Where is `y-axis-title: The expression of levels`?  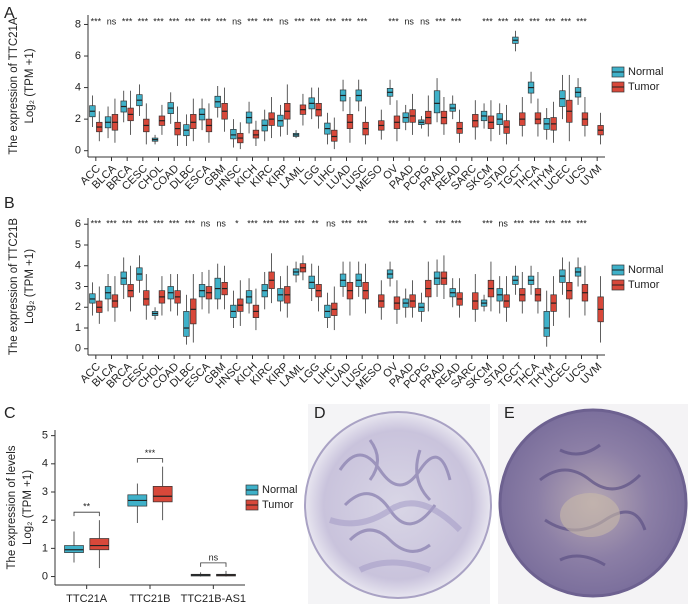 y-axis-title: The expression of levels is located at coordinates (12, 507).